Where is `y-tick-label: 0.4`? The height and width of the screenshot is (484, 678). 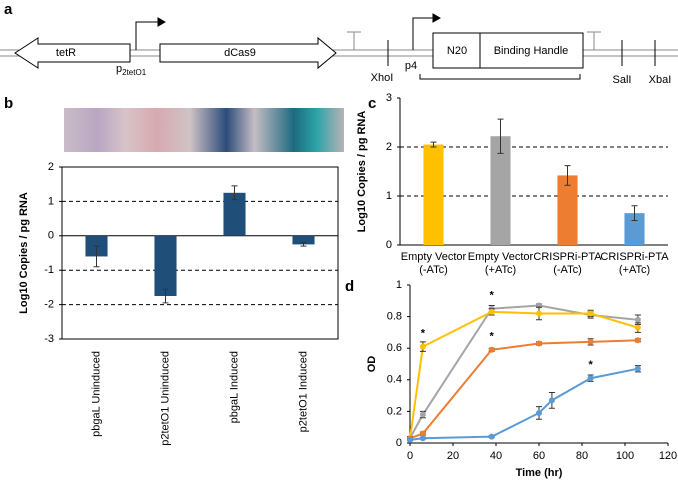 y-tick-label: 0.4 is located at coordinates (394, 380).